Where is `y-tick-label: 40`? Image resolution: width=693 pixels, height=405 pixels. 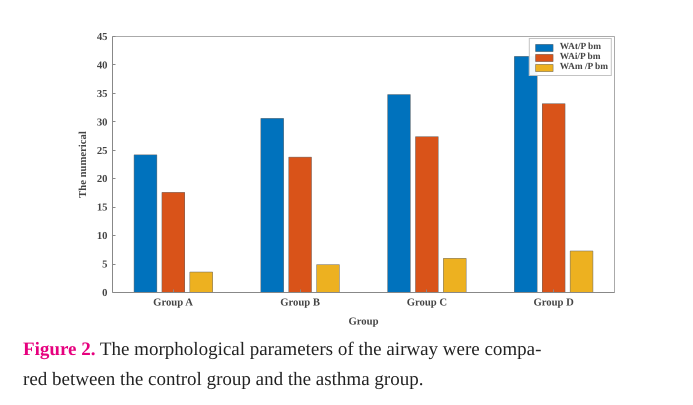
y-tick-label: 40 is located at coordinates (102, 66).